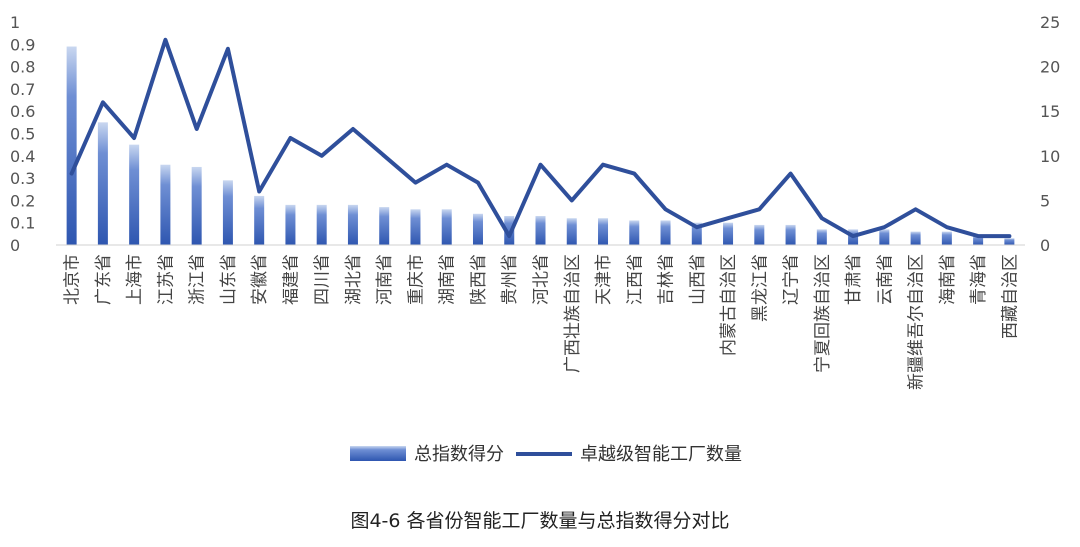 Image resolution: width=1080 pixels, height=547 pixels. I want to click on category-label: 江西省, so click(635, 279).